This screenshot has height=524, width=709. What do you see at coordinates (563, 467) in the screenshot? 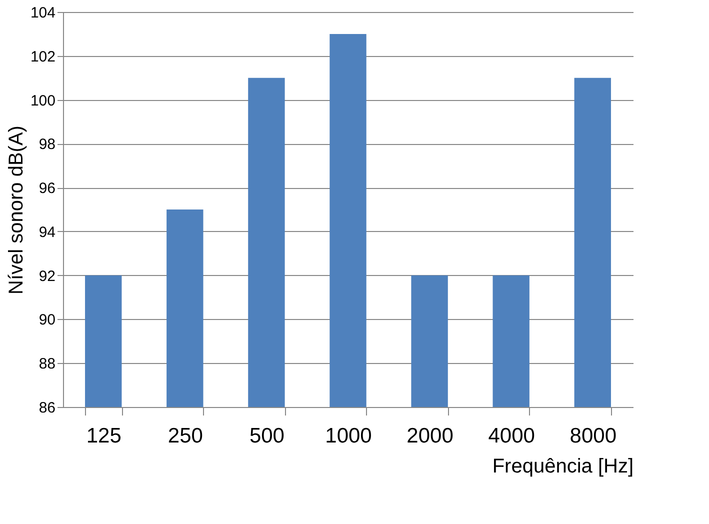
I see `x-axis-title: Frequência [Hz]` at bounding box center [563, 467].